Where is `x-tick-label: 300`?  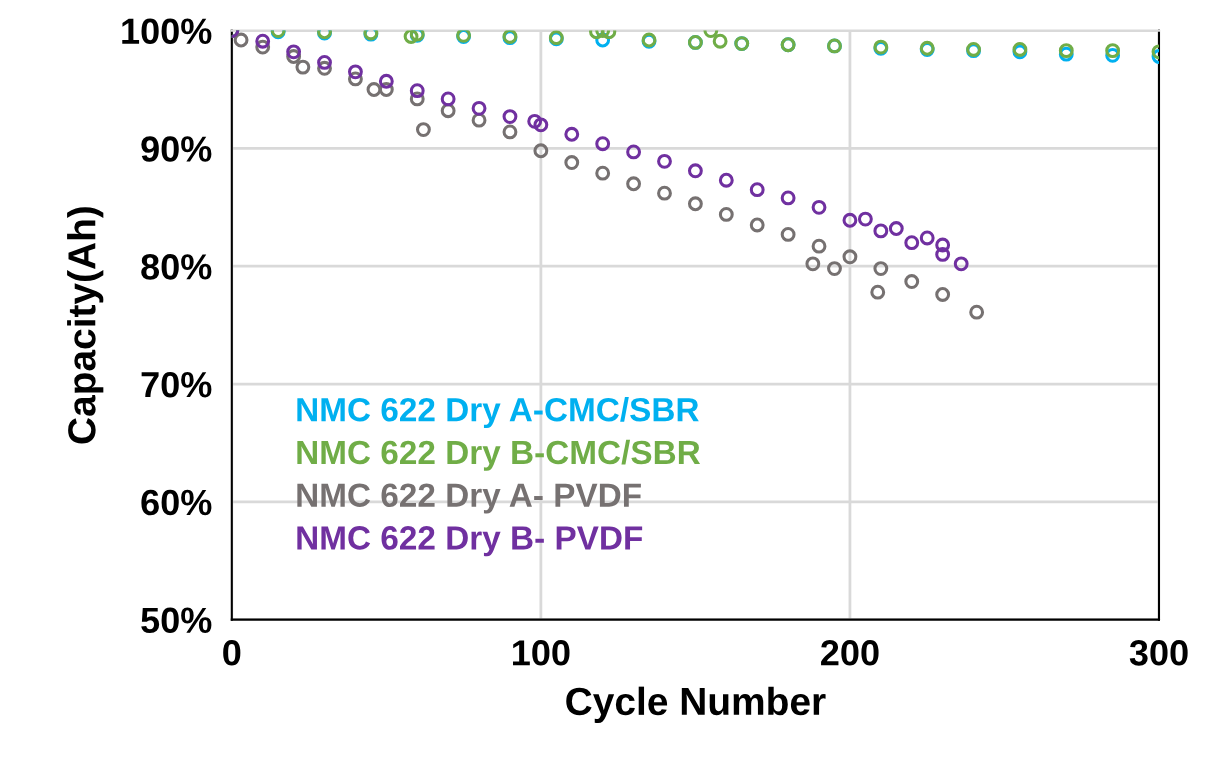
x-tick-label: 300 is located at coordinates (1158, 653).